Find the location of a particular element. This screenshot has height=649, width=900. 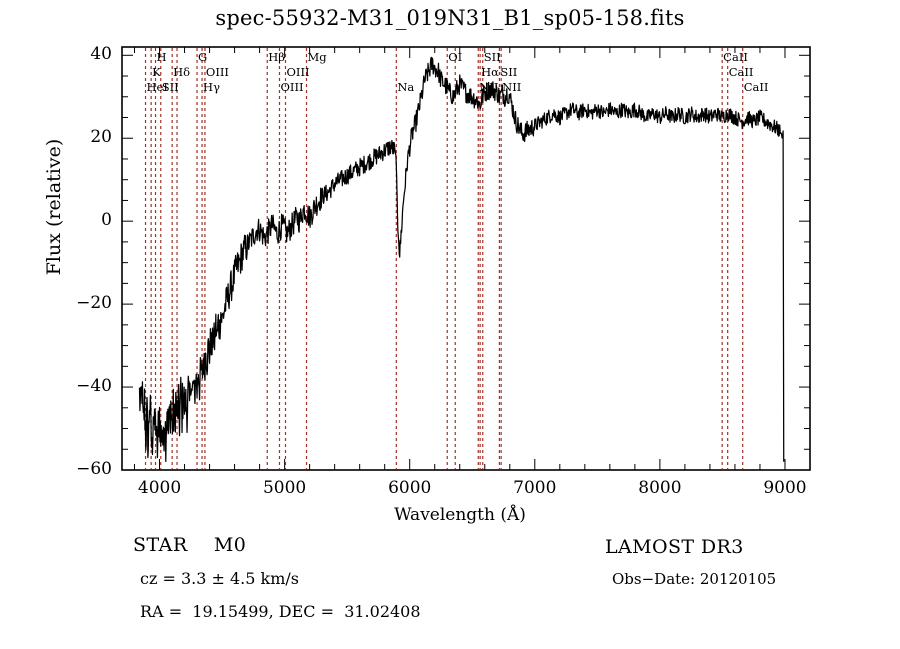

spectral-line-label: Hδ is located at coordinates (182, 72).